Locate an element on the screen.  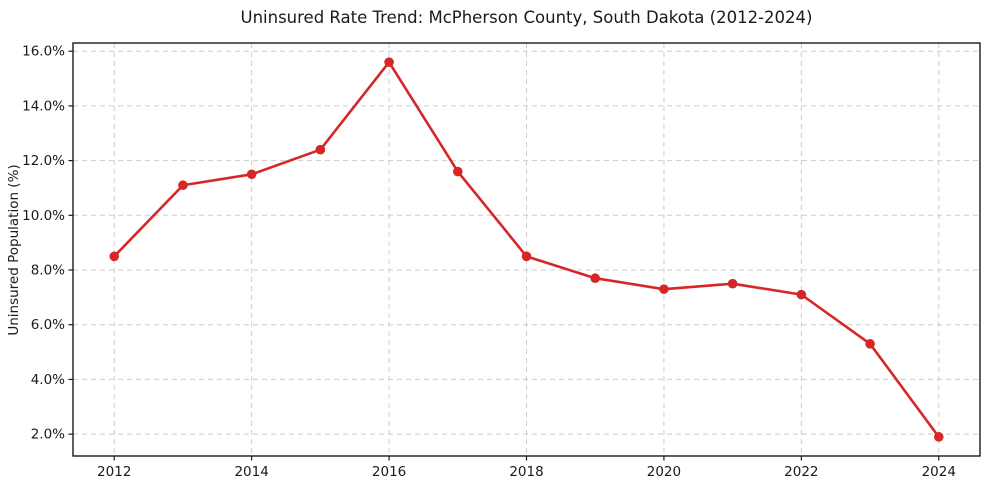
data-point-2022 is located at coordinates (801, 294).